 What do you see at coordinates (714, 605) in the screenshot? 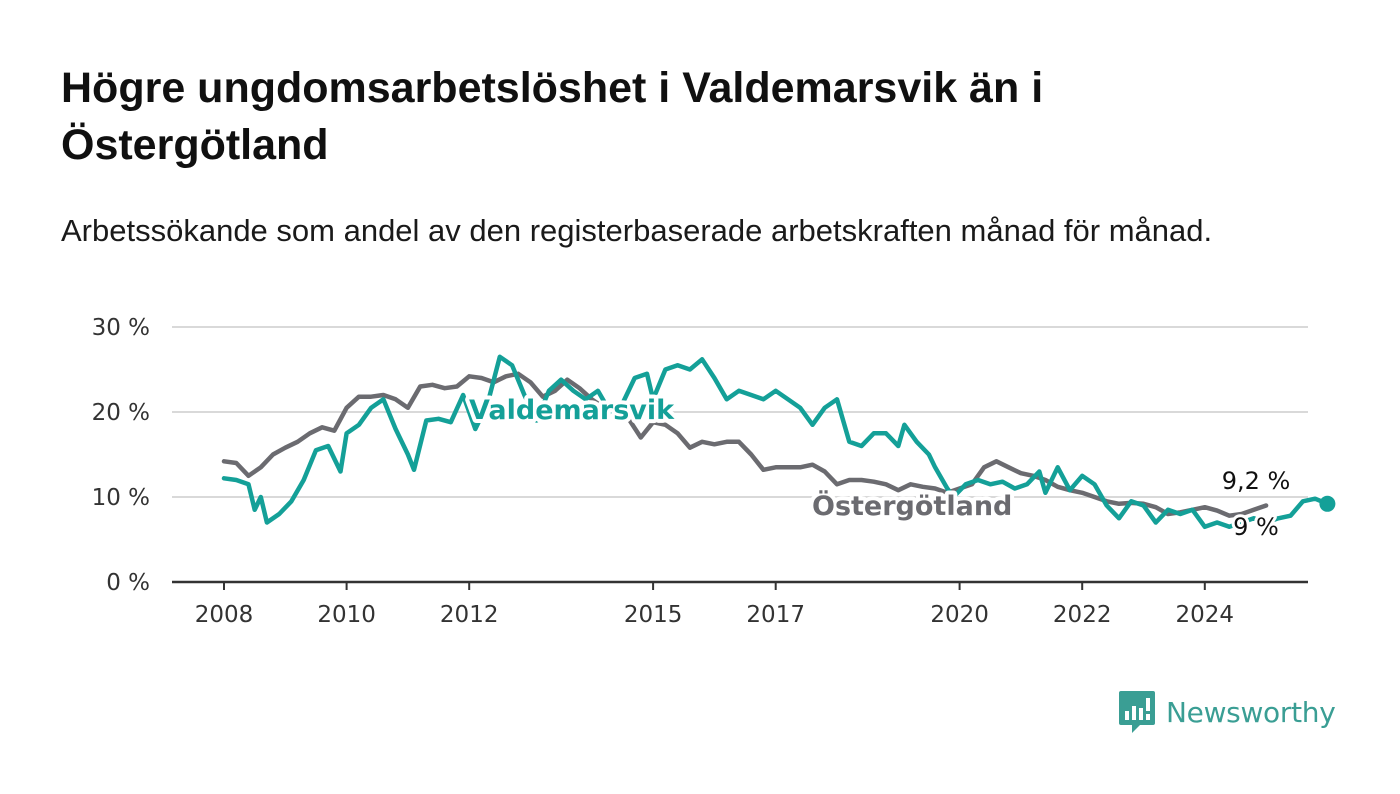
I see `x-axis: 2008 2010 2012 2015 2017 2020 2022 2024` at bounding box center [714, 605].